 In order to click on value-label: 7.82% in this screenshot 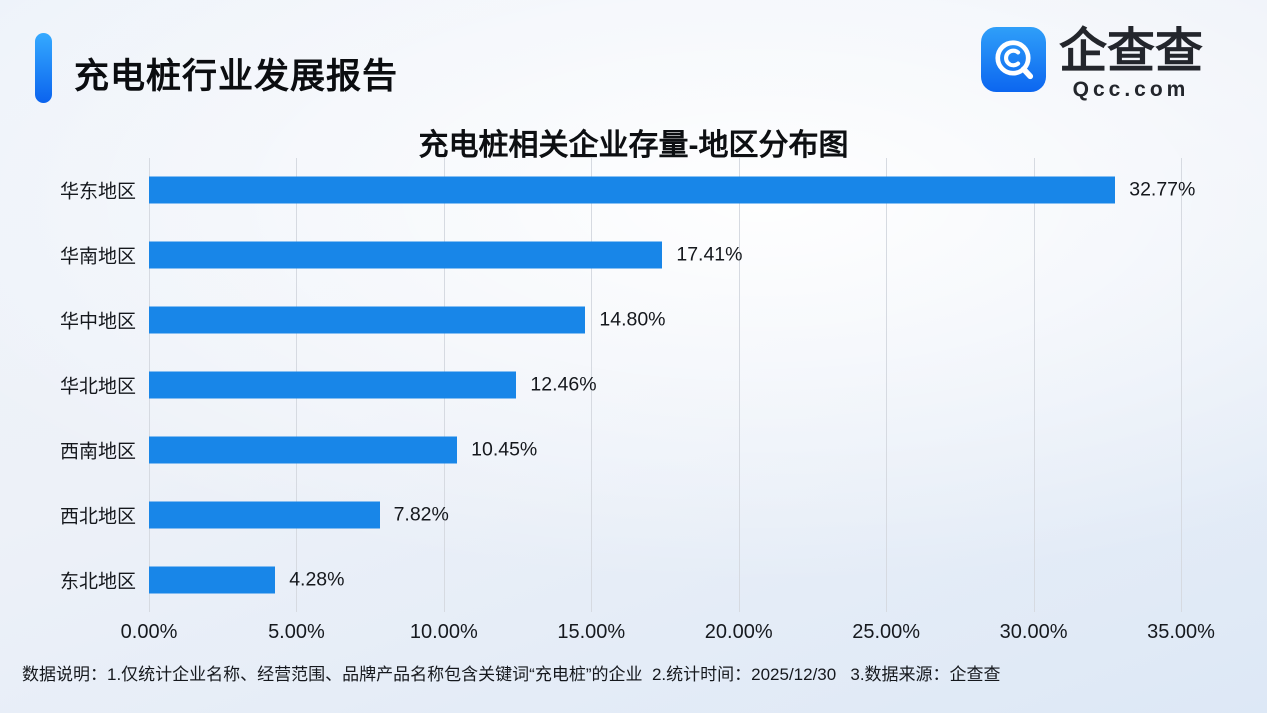, I will do `click(421, 514)`.